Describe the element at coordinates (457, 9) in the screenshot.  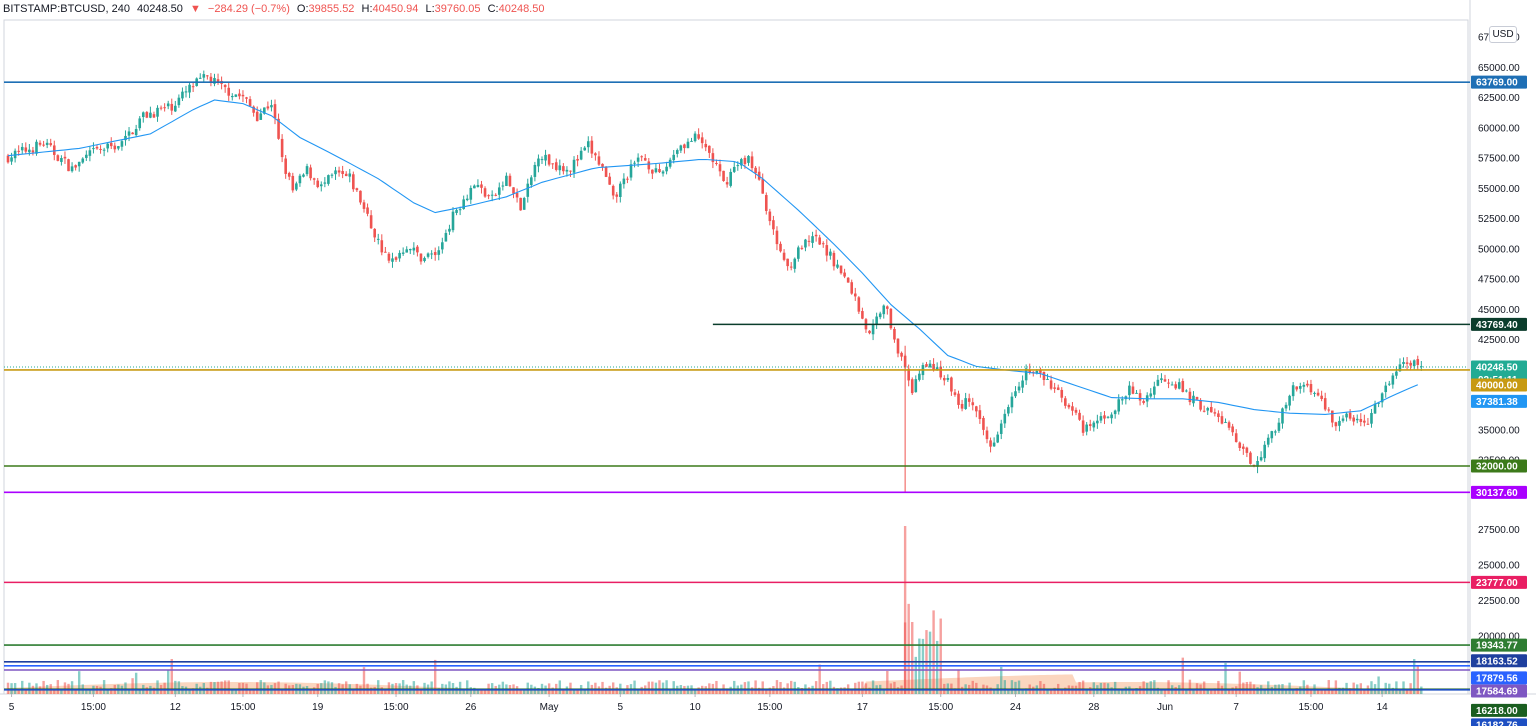
I see `low-value: 39760.05` at that location.